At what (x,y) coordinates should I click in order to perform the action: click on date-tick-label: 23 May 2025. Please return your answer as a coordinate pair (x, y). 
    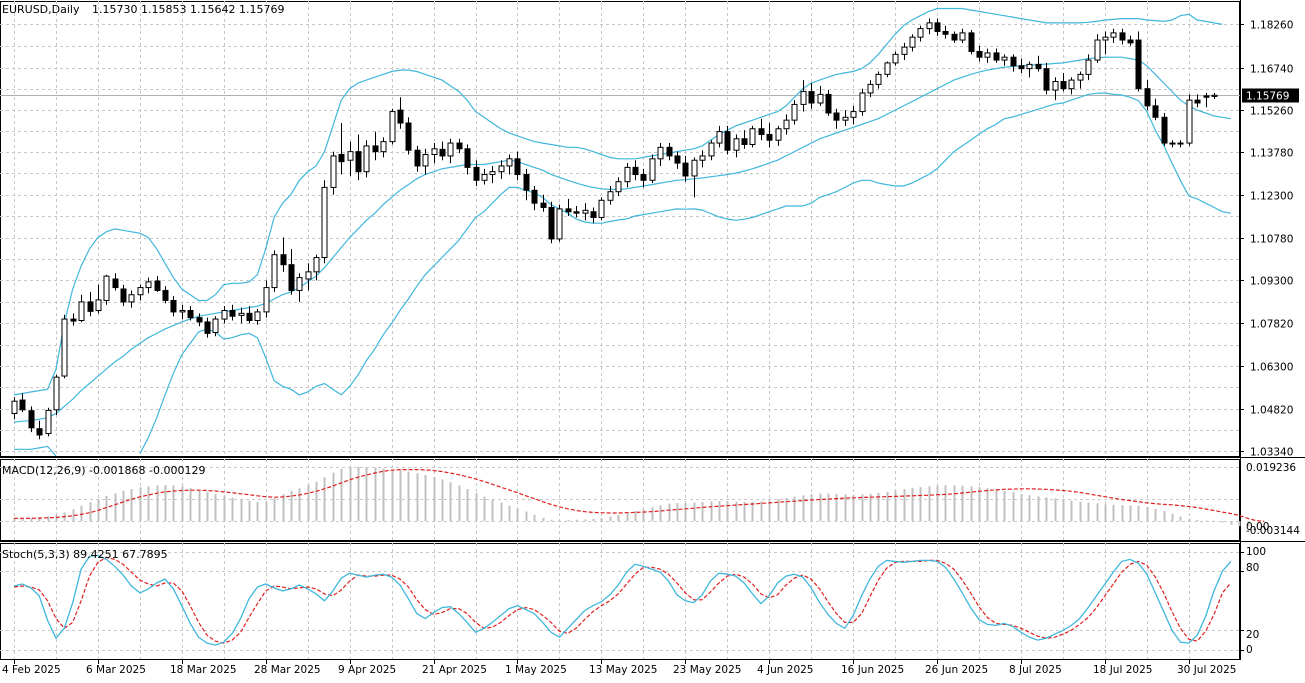
    Looking at the image, I should click on (707, 670).